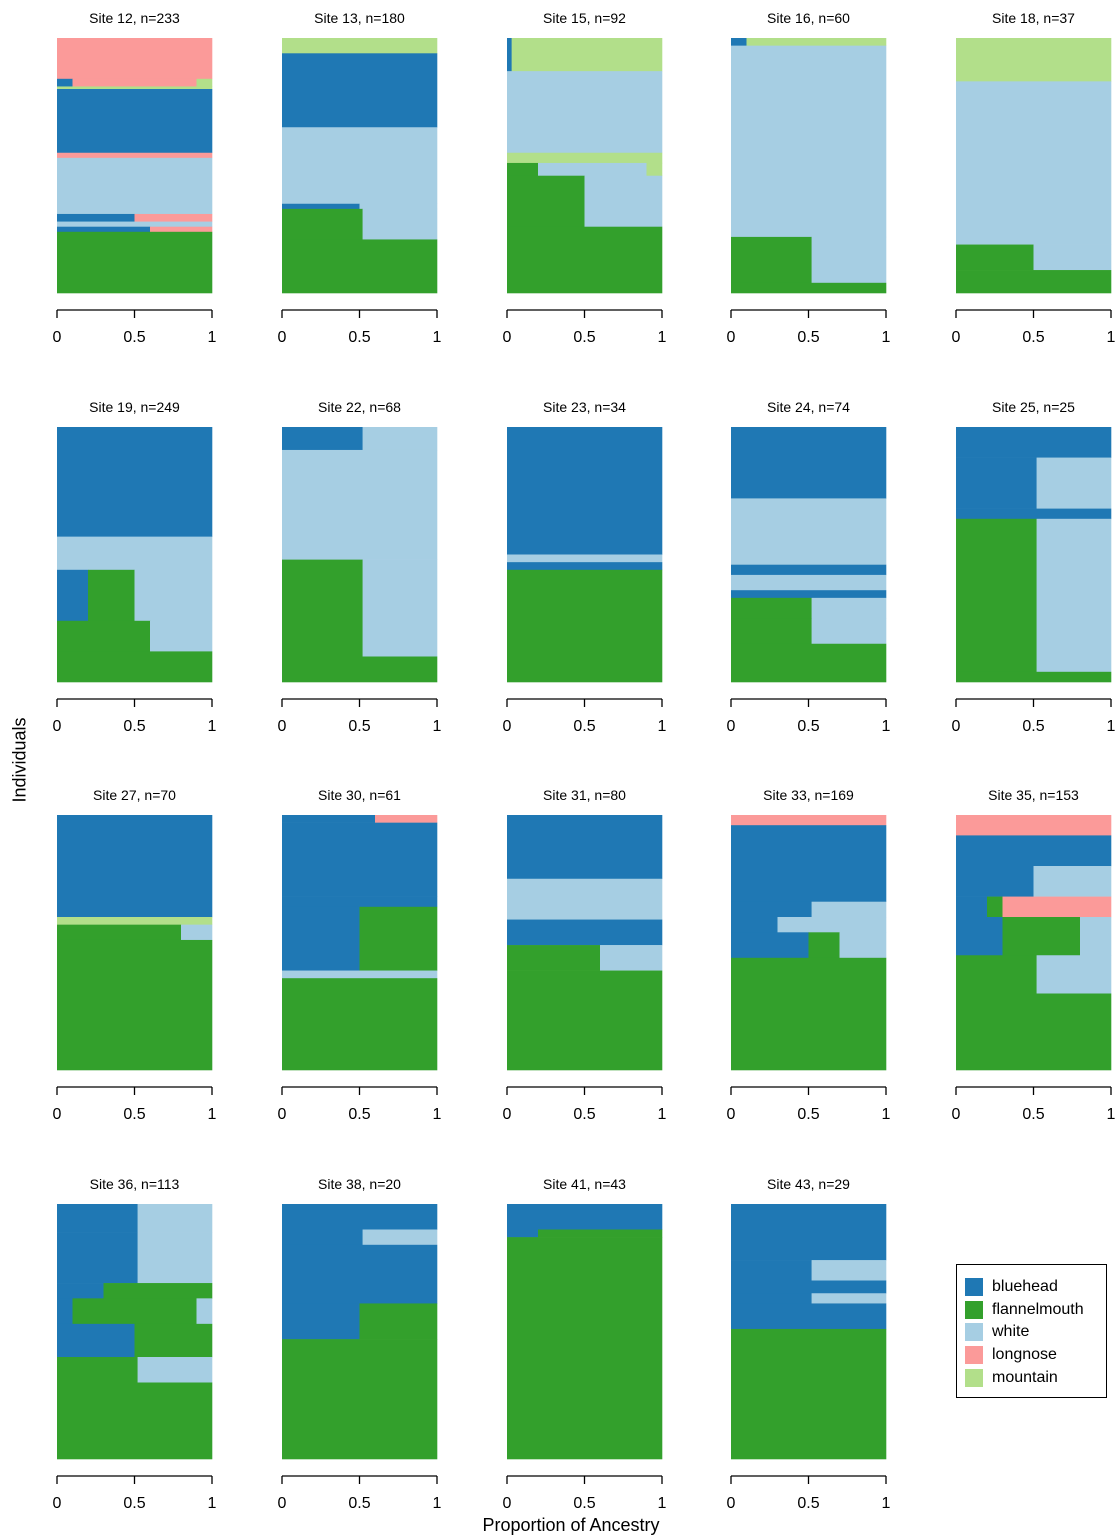 Image resolution: width=1117 pixels, height=1536 pixels. I want to click on site-panel: Site 38, n=20 0 0.5 1, so click(372, 1348).